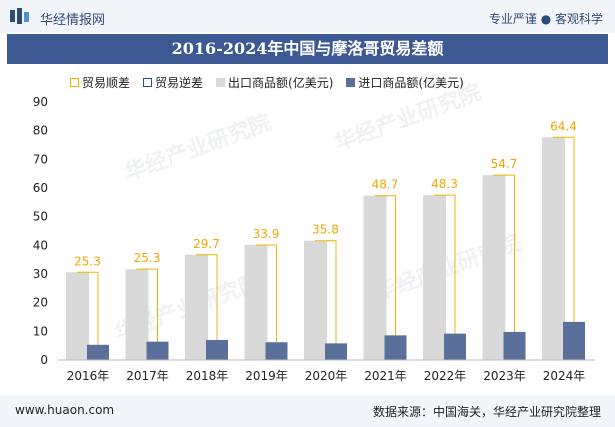  Describe the element at coordinates (179, 82) in the screenshot. I see `legend-label-deficit: 贸易逆差` at that location.